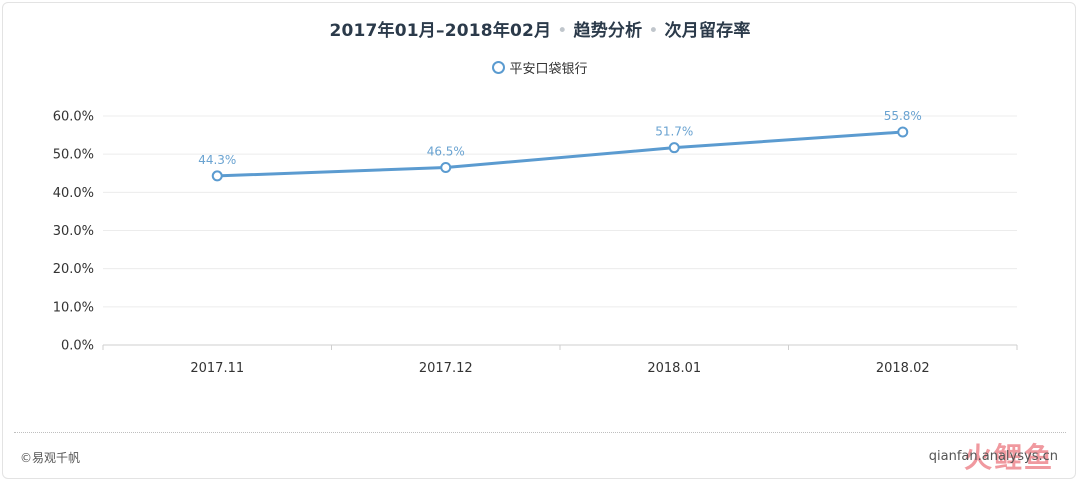  Describe the element at coordinates (560, 154) in the screenshot. I see `series-line` at that location.